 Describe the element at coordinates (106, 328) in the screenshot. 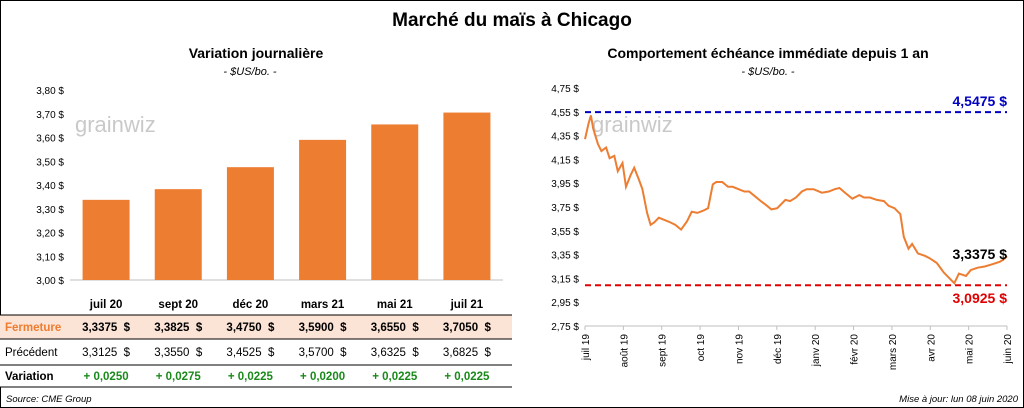

I see `table-cell: 3,3375 $` at that location.